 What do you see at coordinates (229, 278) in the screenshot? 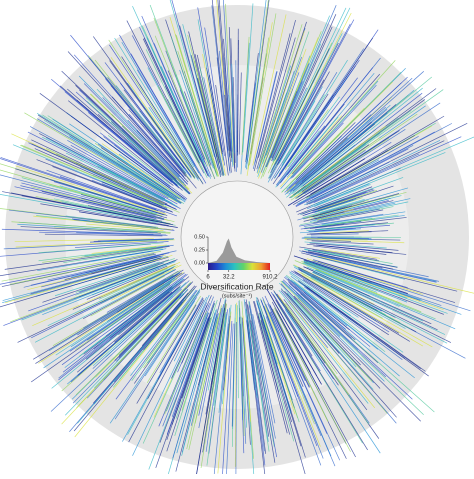
I see `x-tick-label: 32.2` at bounding box center [229, 278].